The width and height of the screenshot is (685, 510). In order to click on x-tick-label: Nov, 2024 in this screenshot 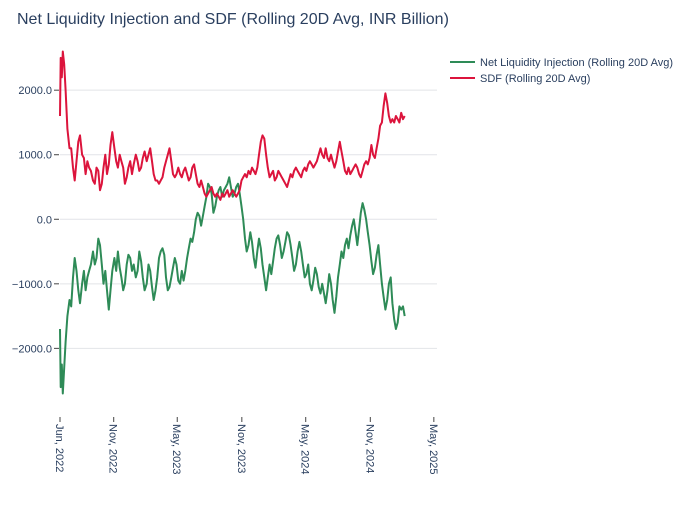, I will do `click(369, 448)`.